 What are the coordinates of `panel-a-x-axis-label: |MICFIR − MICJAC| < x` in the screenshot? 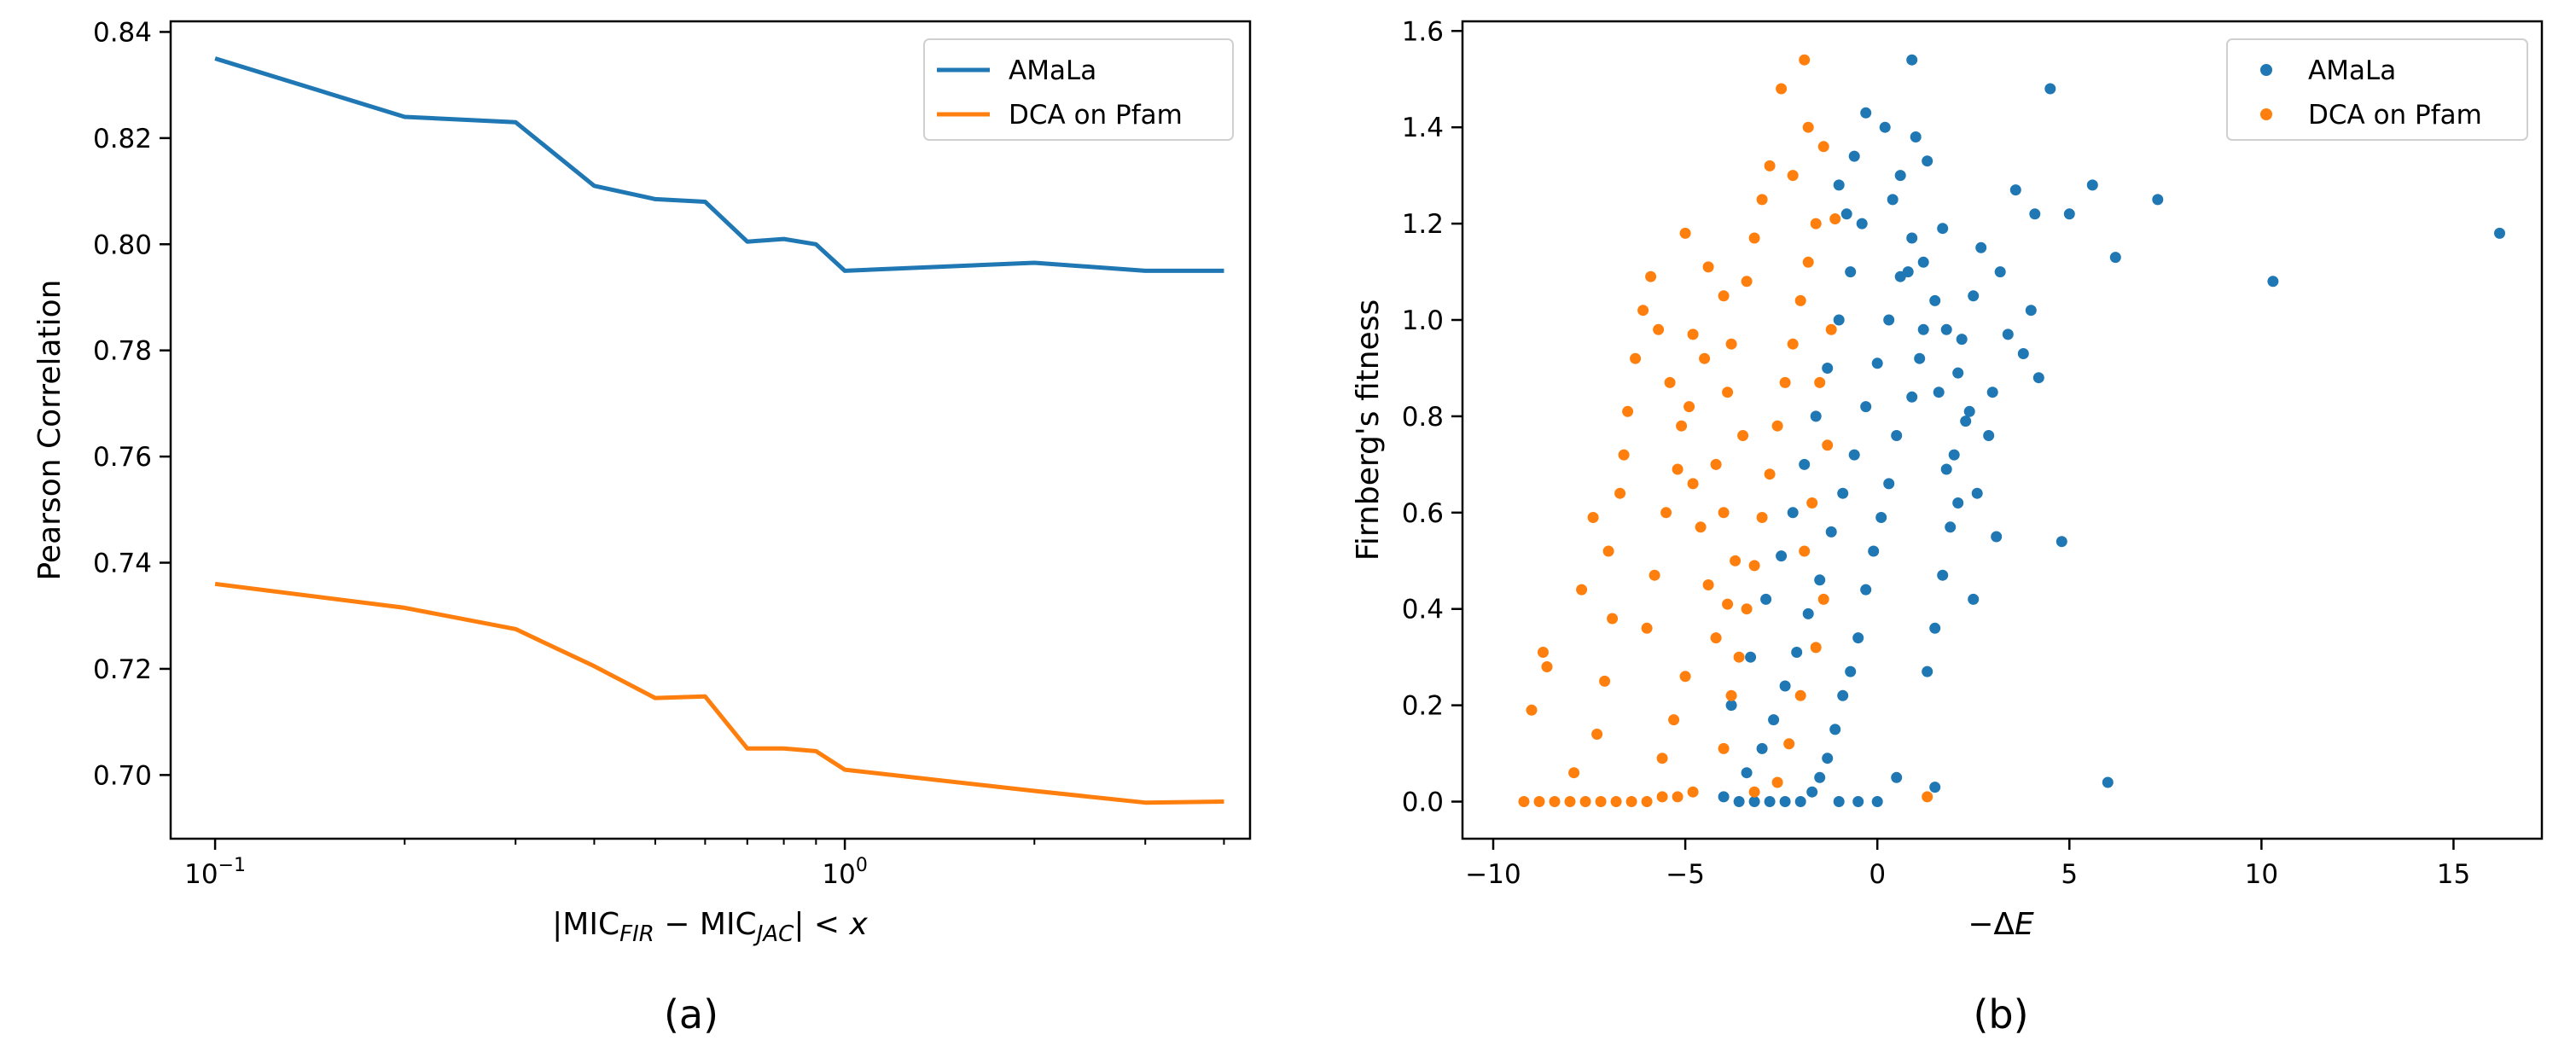 It's located at (710, 927).